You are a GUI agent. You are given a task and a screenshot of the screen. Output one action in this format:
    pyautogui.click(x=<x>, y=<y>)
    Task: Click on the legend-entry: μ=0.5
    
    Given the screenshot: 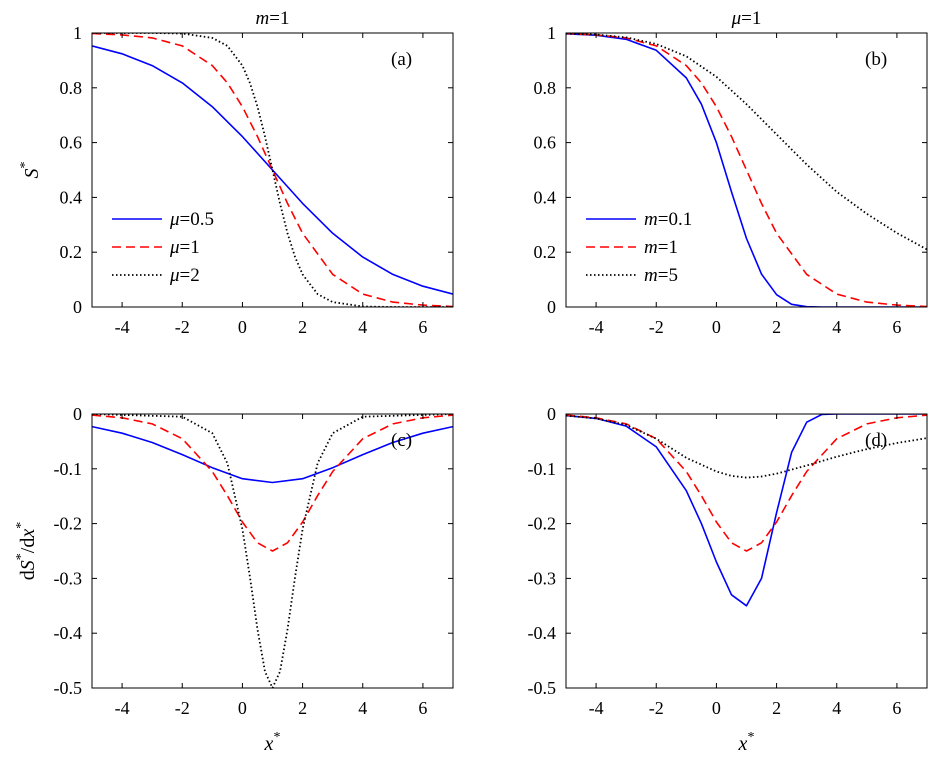 What is the action you would take?
    pyautogui.click(x=191, y=219)
    